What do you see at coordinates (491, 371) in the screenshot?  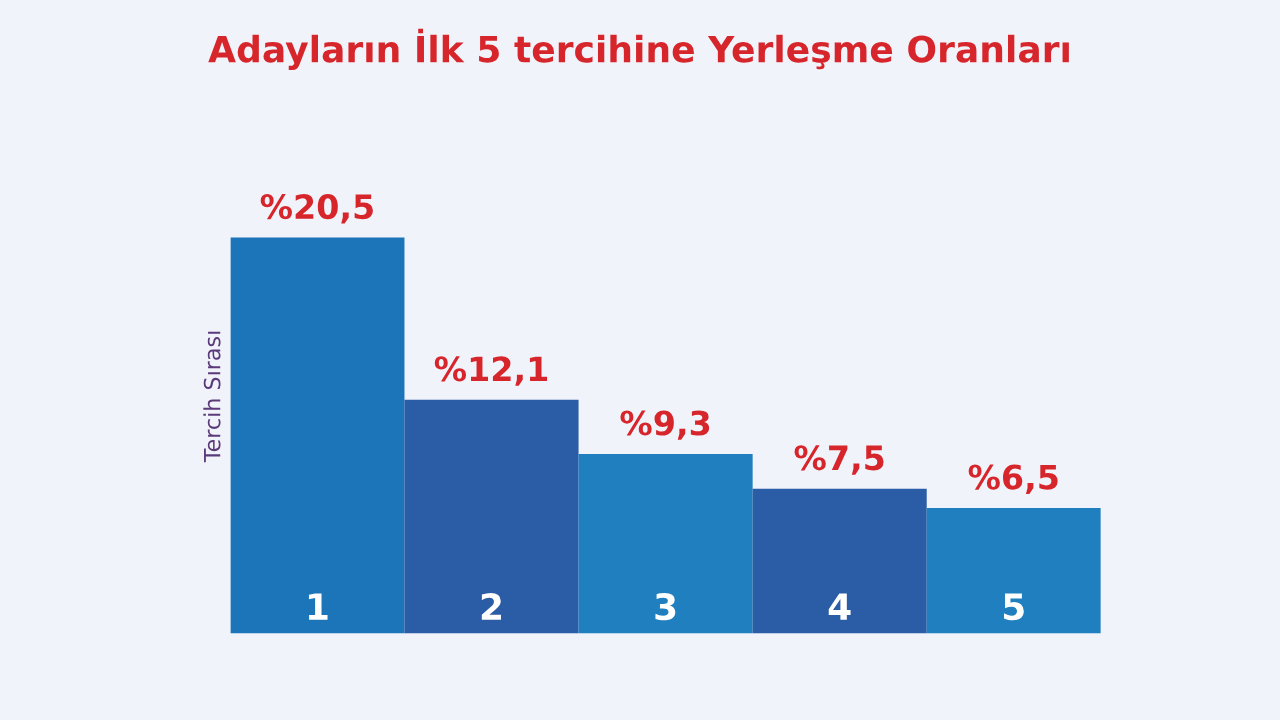 I see `data-label: %12,1` at bounding box center [491, 371].